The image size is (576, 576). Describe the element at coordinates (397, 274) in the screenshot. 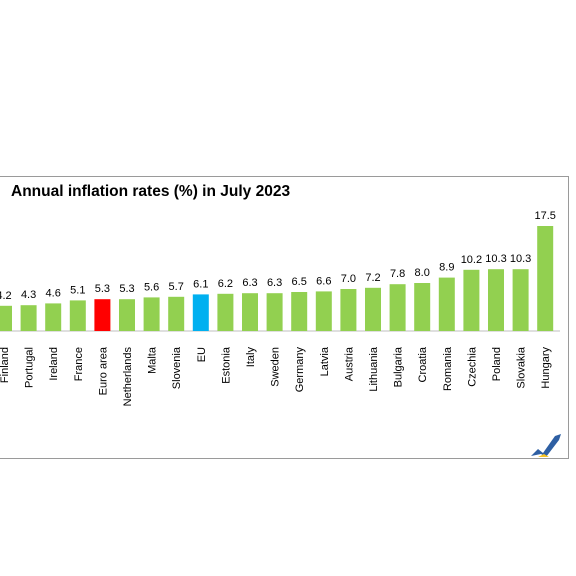

I see `value-label-bulgaria: 7.8` at that location.